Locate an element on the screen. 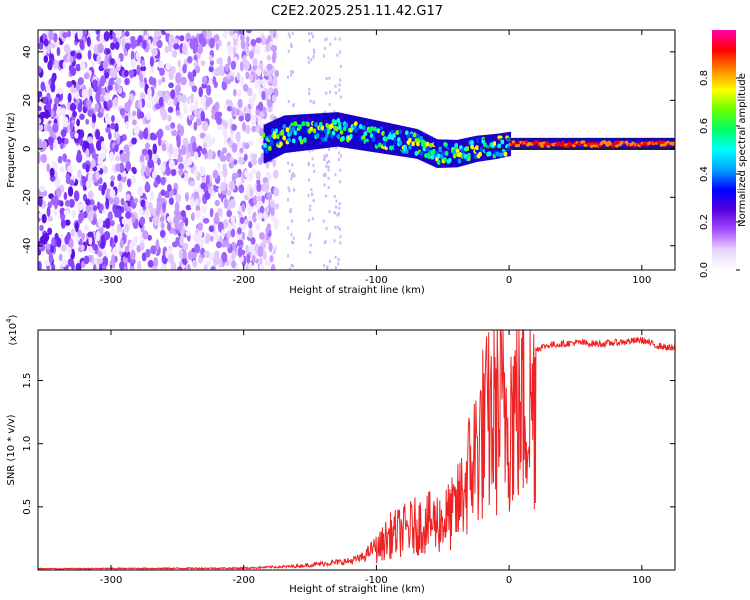 This screenshot has height=600, width=750. x-tick-label: 100 is located at coordinates (641, 580).